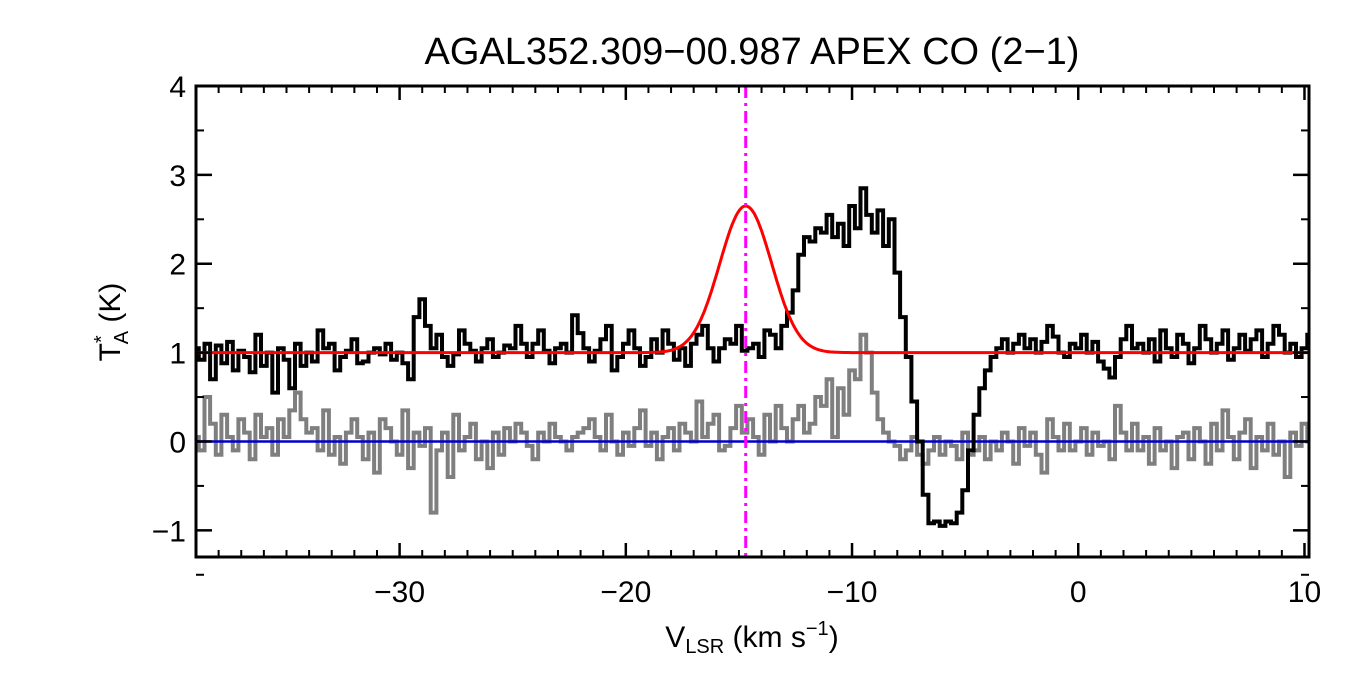 This screenshot has width=1350, height=675. I want to click on y-tick-label: −1, so click(169, 531).